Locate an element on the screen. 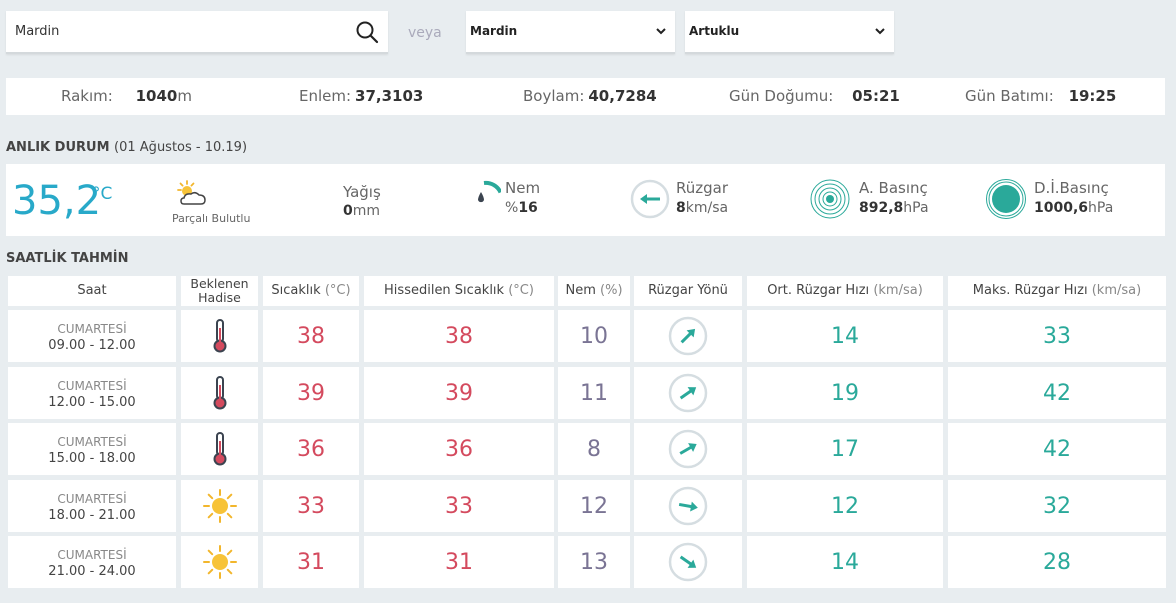  wind-avg-cell: 12 is located at coordinates (845, 505).